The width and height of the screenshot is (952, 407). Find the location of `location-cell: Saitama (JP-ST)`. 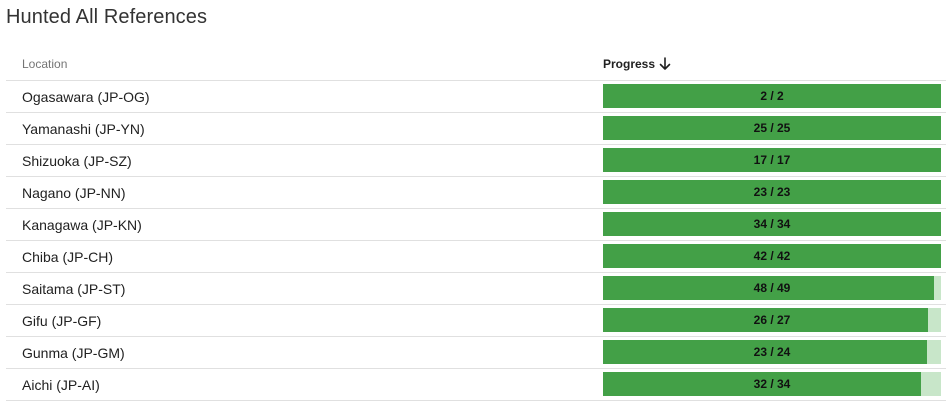

location-cell: Saitama (JP-ST) is located at coordinates (74, 289).